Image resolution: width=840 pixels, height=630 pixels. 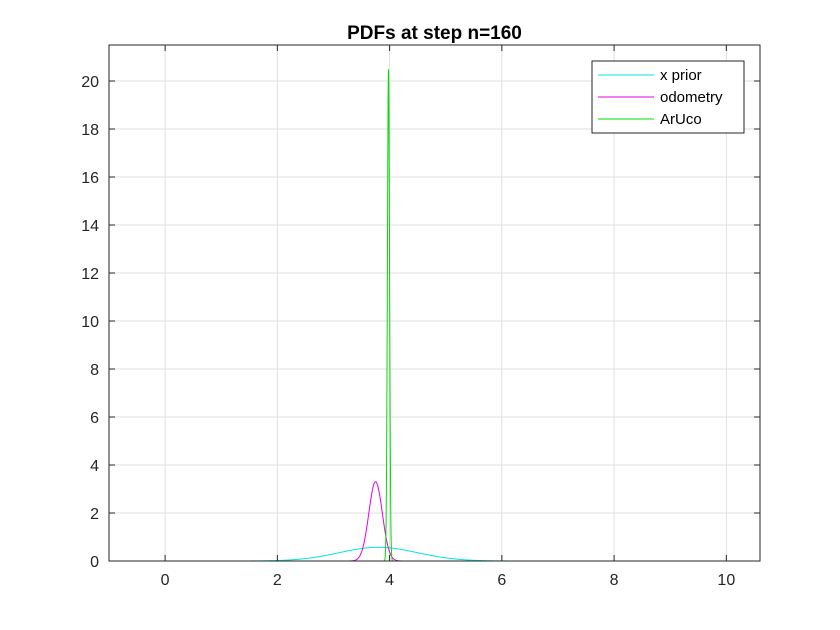 I want to click on x-tick-label: 4, so click(x=389, y=580).